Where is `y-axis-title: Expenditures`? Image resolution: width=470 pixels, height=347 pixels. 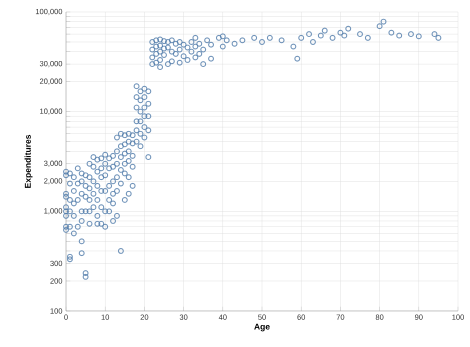
y-axis-title: Expenditures is located at coordinates (28, 161).